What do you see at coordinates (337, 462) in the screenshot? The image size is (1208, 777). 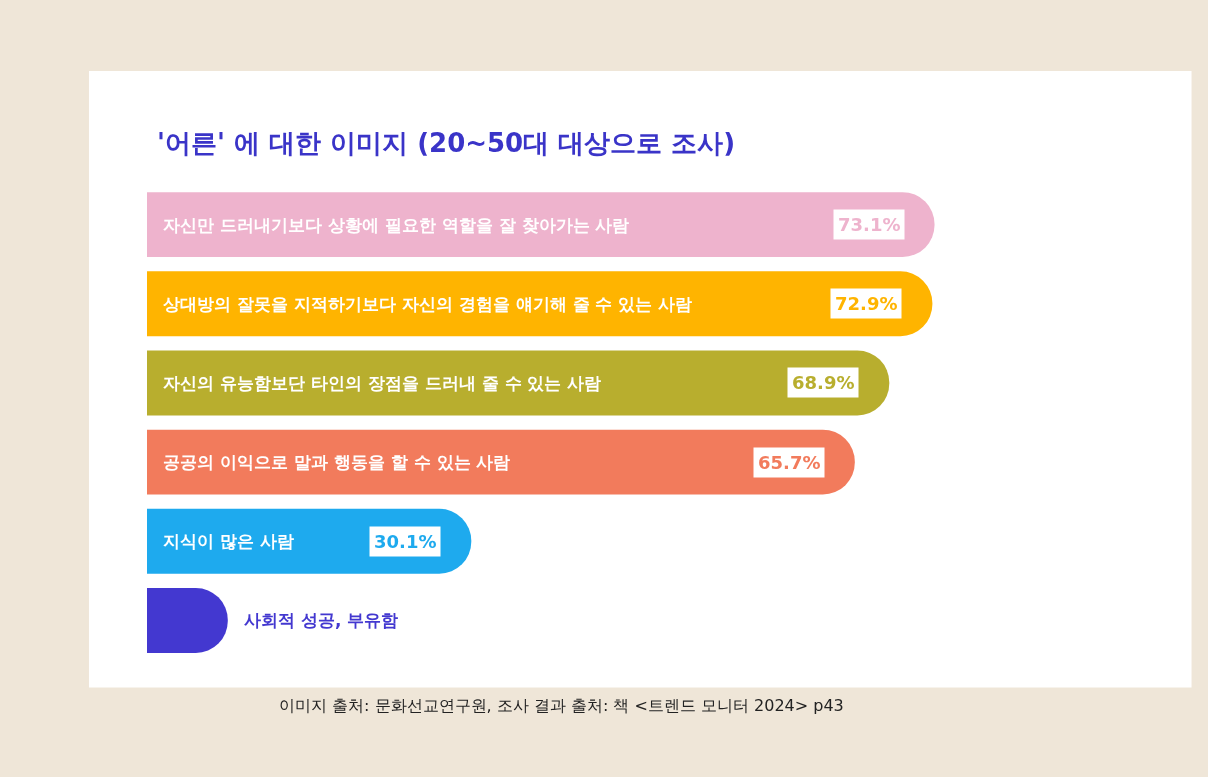 I see `y-tick-label: 공공의 이익으로 말과 행동을 할 수 있는 사람` at bounding box center [337, 462].